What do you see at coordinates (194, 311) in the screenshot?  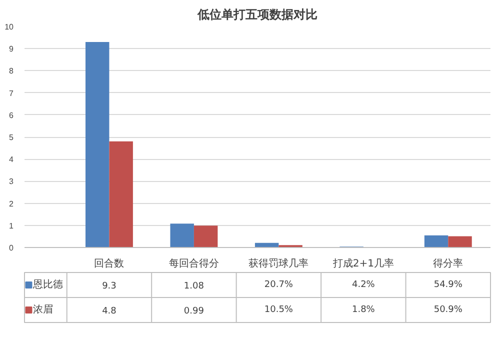 I see `data-label: 0.99` at bounding box center [194, 311].